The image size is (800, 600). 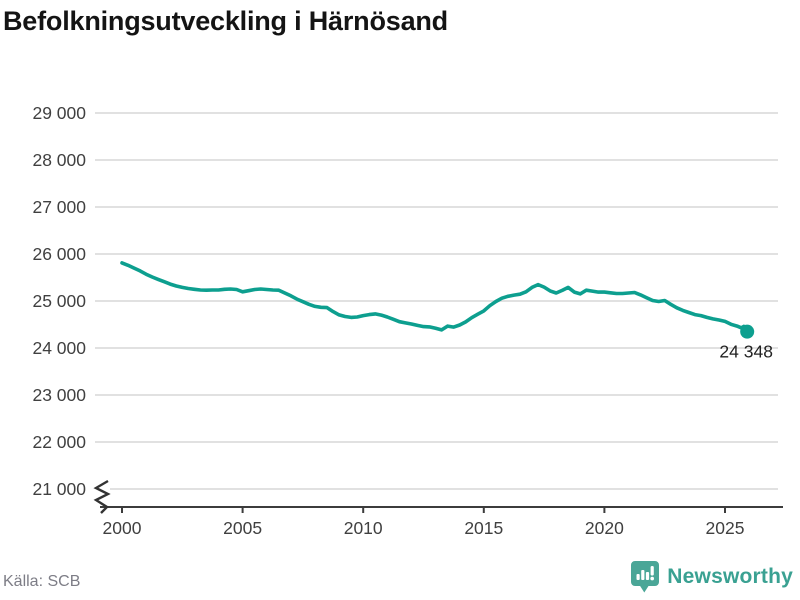 I want to click on x-axis-tick-label: 2025, so click(x=725, y=528).